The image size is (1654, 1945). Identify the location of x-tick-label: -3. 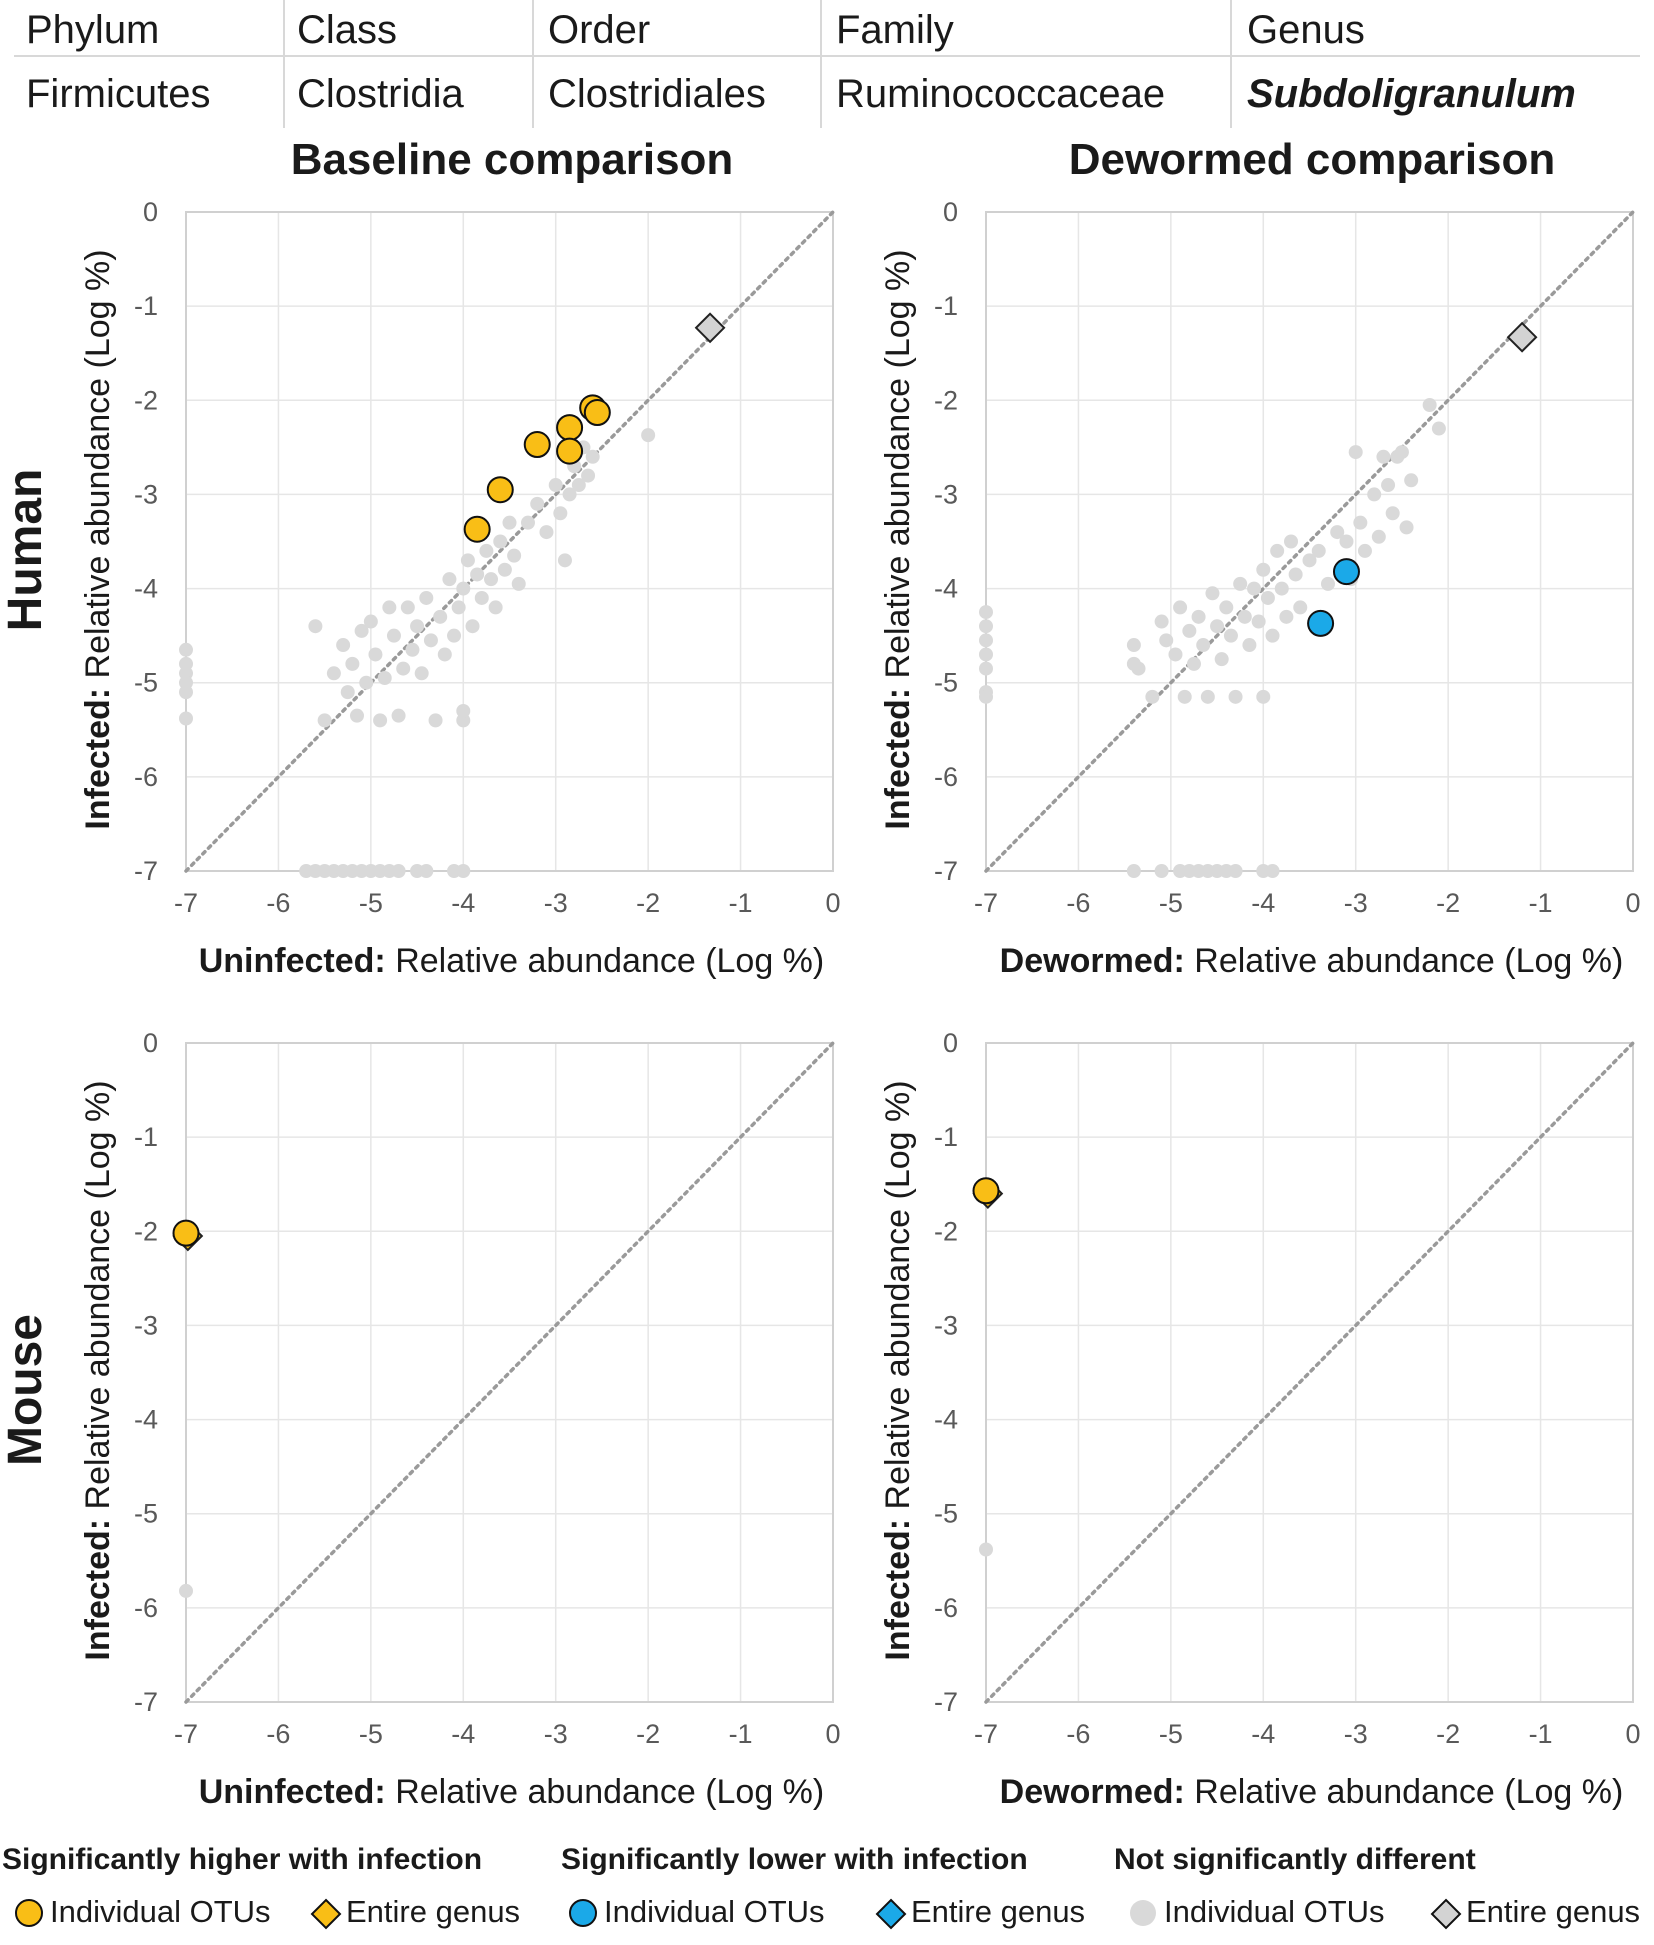
(1356, 903).